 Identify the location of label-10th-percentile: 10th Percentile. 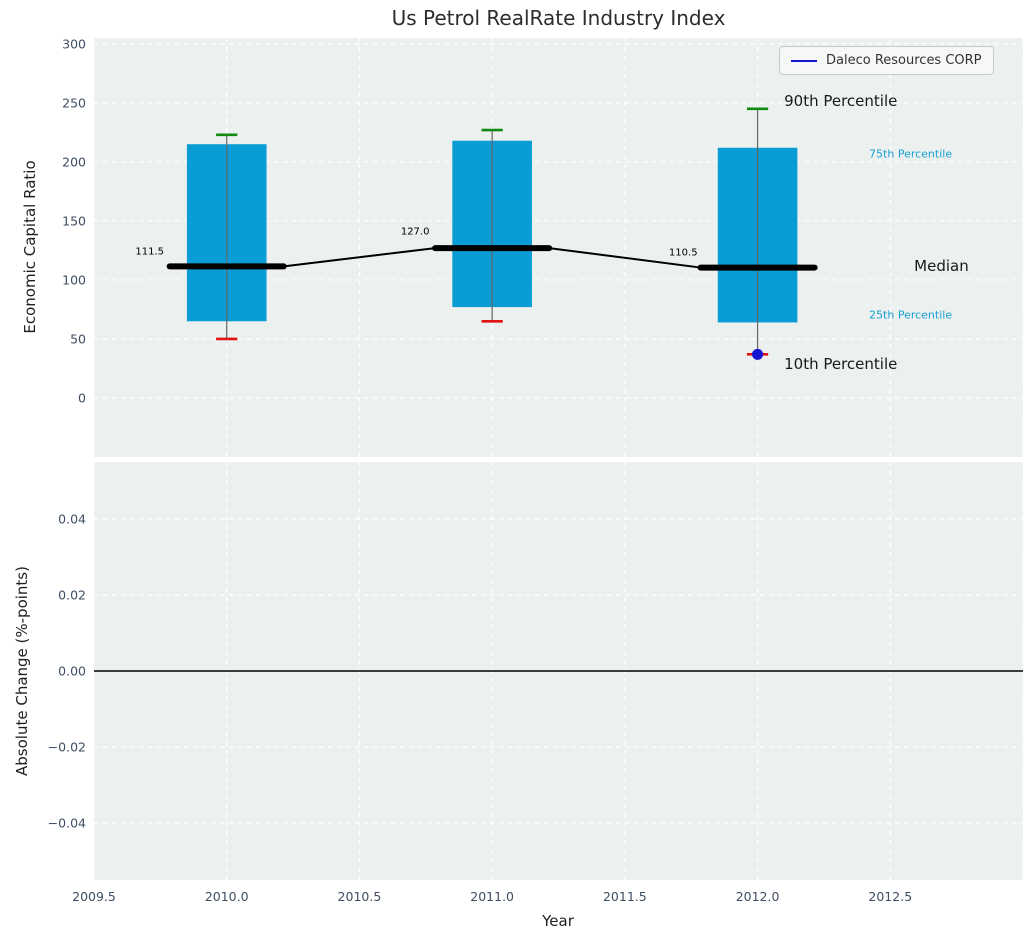
(841, 363).